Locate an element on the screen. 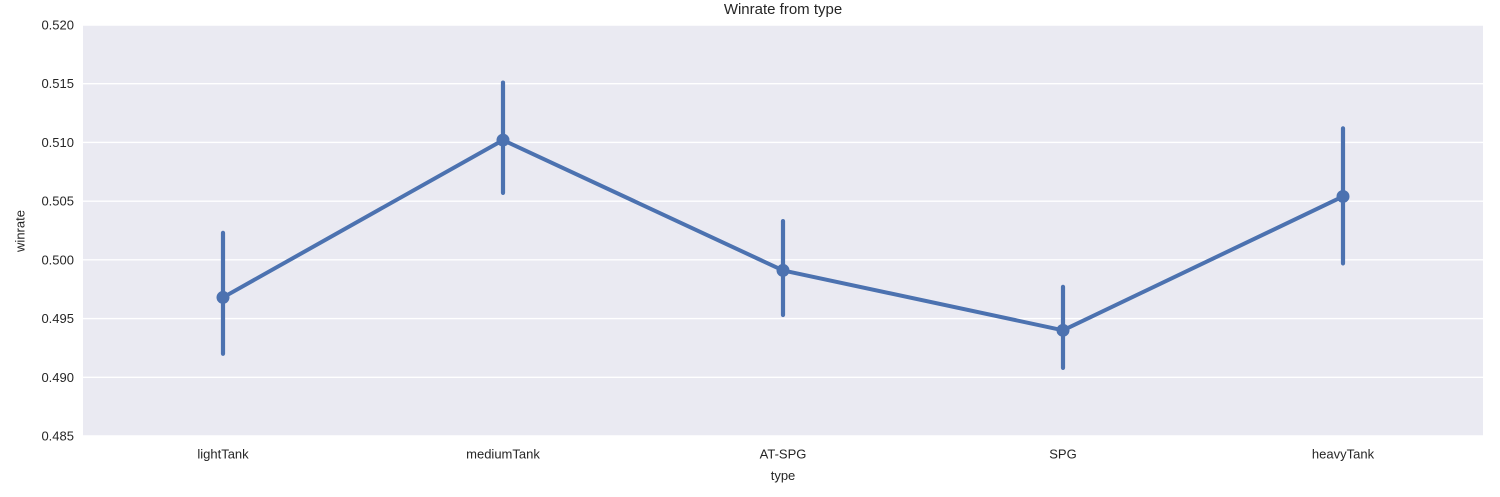 Image resolution: width=1500 pixels, height=497 pixels. y-tick-label: 0.515 is located at coordinates (57, 83).